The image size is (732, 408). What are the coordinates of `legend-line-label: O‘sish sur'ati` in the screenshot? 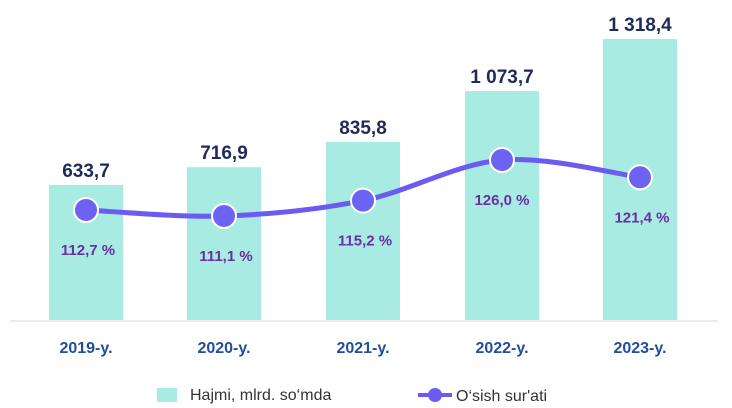 It's located at (501, 396).